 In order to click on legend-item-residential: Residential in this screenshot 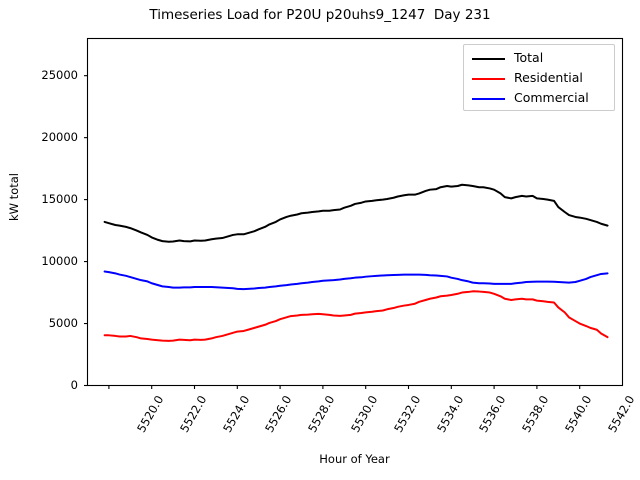, I will do `click(539, 79)`.